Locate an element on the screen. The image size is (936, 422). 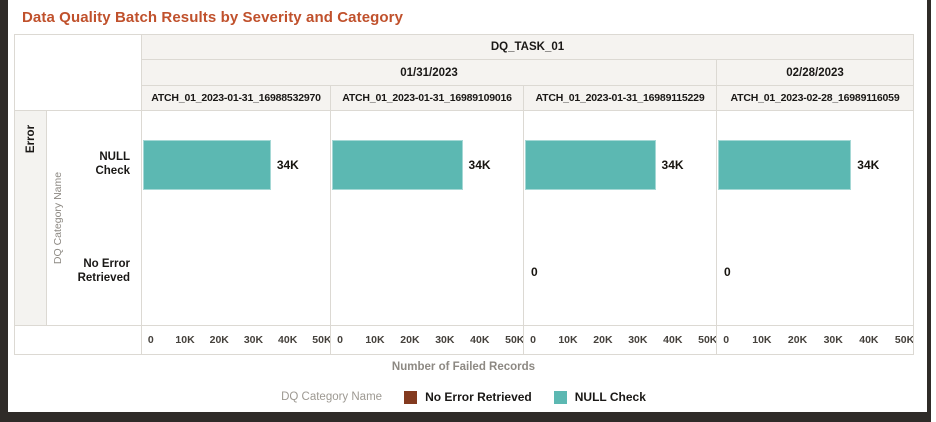
date-header-cell-2: 02/28/2023 is located at coordinates (815, 73).